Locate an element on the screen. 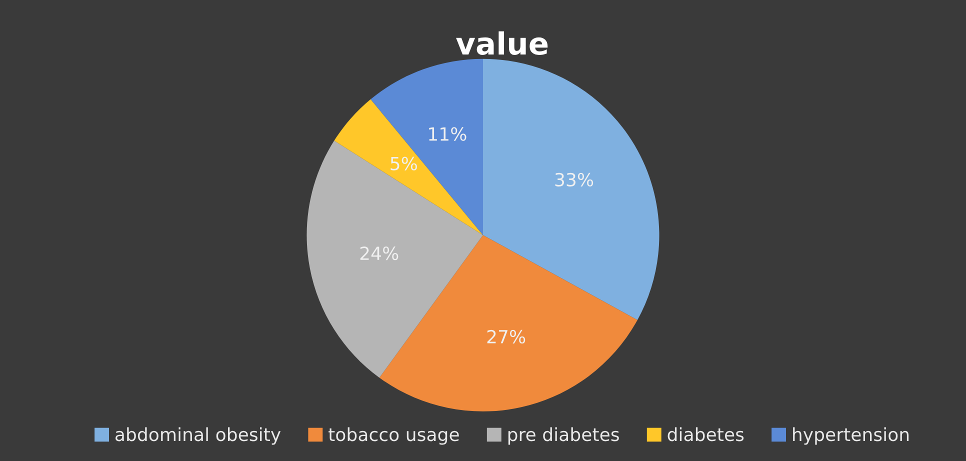 Image resolution: width=966 pixels, height=461 pixels. legend-label: diabetes is located at coordinates (706, 434).